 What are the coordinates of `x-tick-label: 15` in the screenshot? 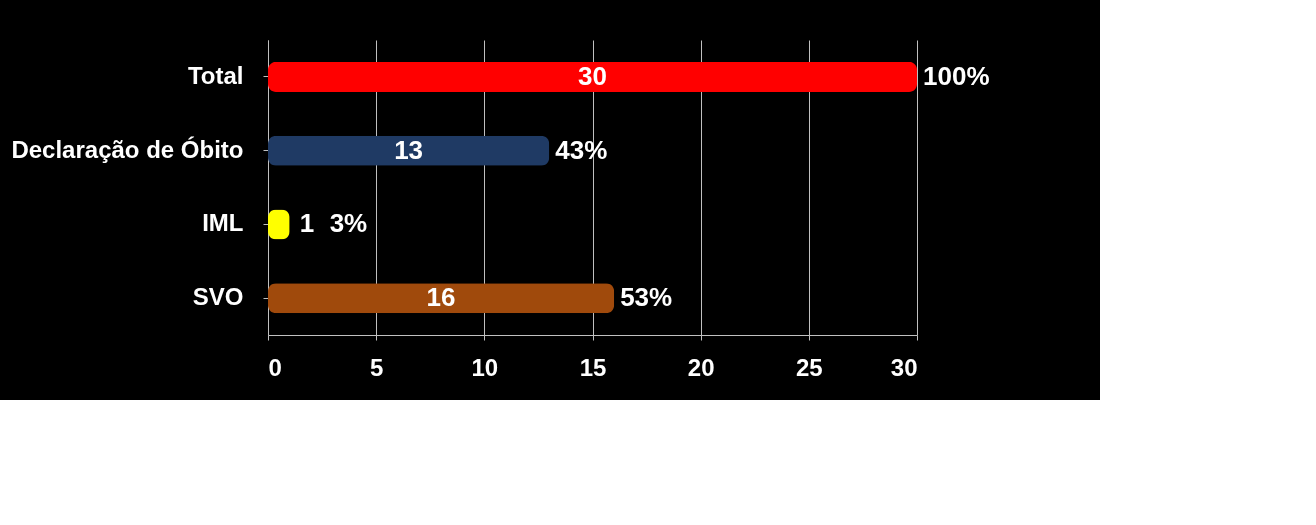 It's located at (593, 367).